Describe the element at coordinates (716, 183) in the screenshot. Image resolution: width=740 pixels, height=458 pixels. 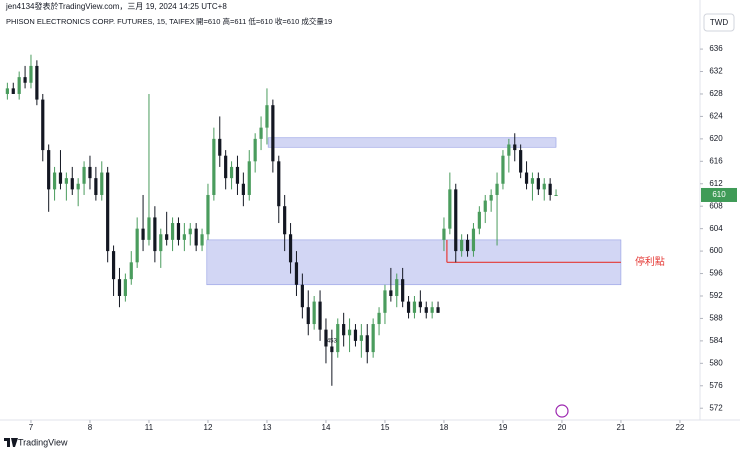
I see `y-tick-label: 612` at that location.